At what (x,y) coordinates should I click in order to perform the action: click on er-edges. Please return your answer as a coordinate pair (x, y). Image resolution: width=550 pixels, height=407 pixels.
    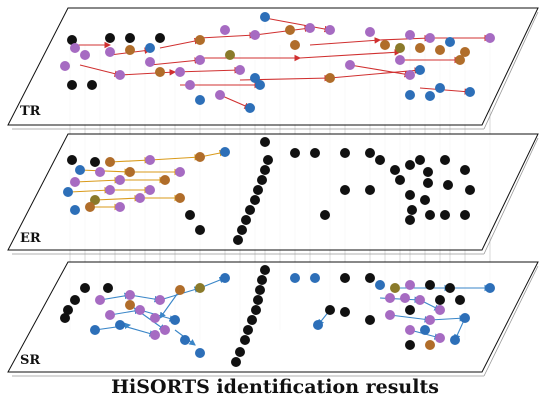
    Looking at the image, I should click on (148, 180).